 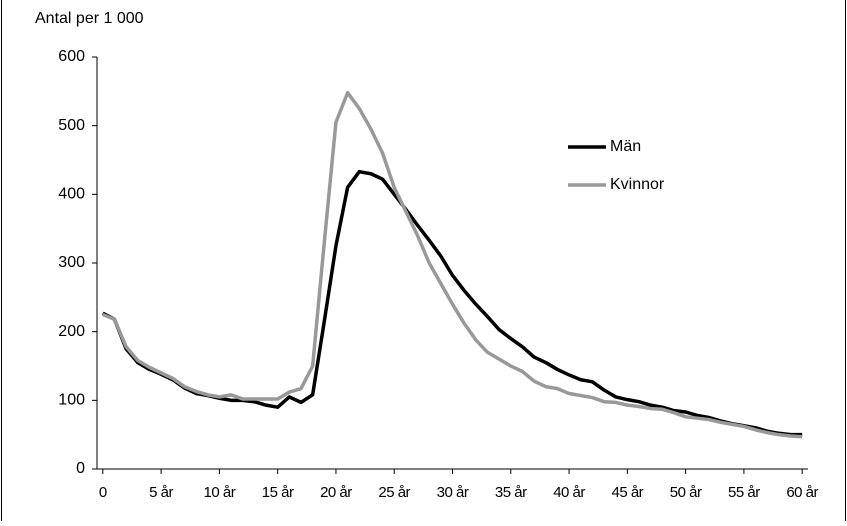 I want to click on x-tick-label: 20 år, so click(x=336, y=492).